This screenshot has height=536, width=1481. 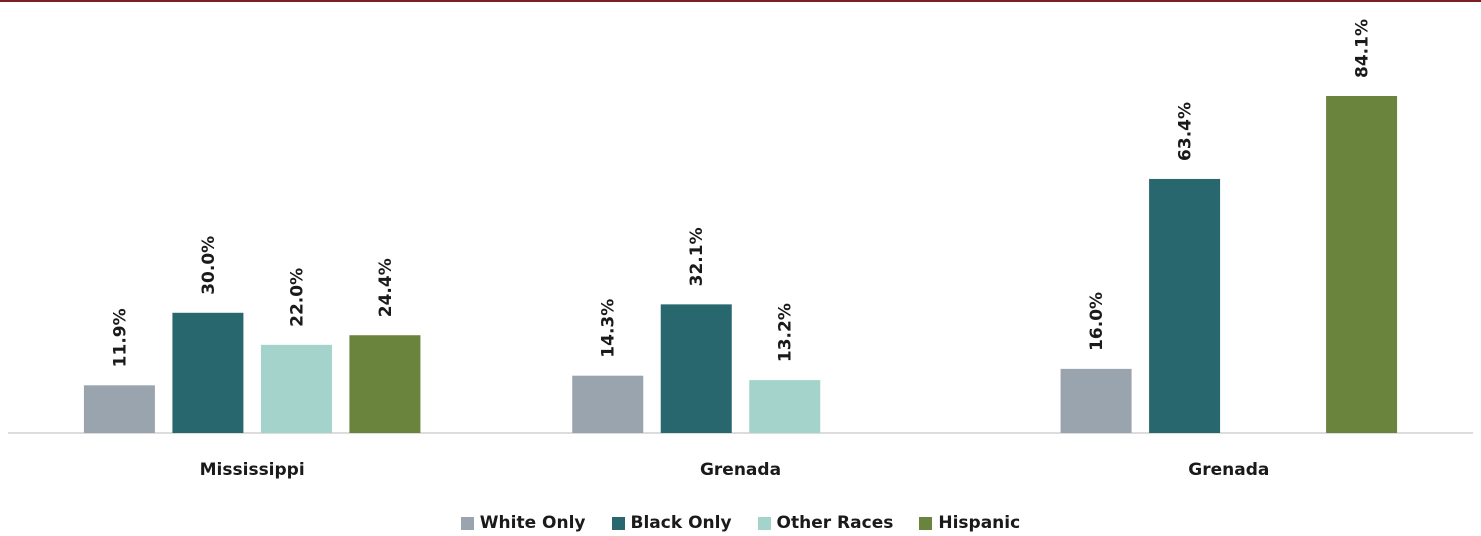 What do you see at coordinates (609, 328) in the screenshot?
I see `value-label: 14.3%` at bounding box center [609, 328].